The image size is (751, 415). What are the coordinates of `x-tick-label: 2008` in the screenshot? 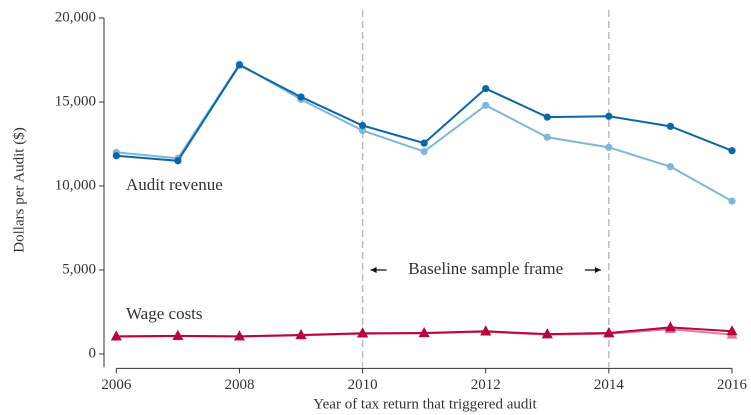 It's located at (239, 385).